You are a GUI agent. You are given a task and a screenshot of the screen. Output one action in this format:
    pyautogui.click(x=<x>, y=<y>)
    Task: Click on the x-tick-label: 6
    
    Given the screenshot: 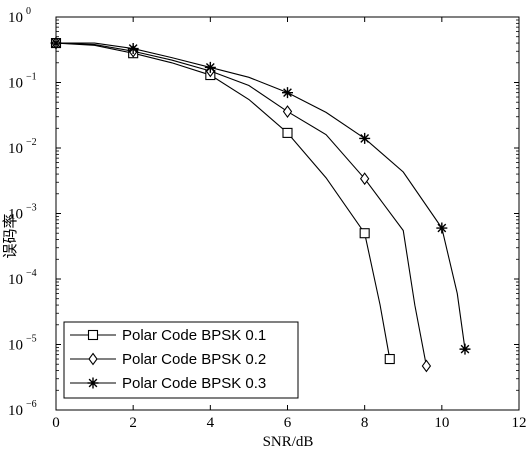 What is the action you would take?
    pyautogui.click(x=288, y=423)
    